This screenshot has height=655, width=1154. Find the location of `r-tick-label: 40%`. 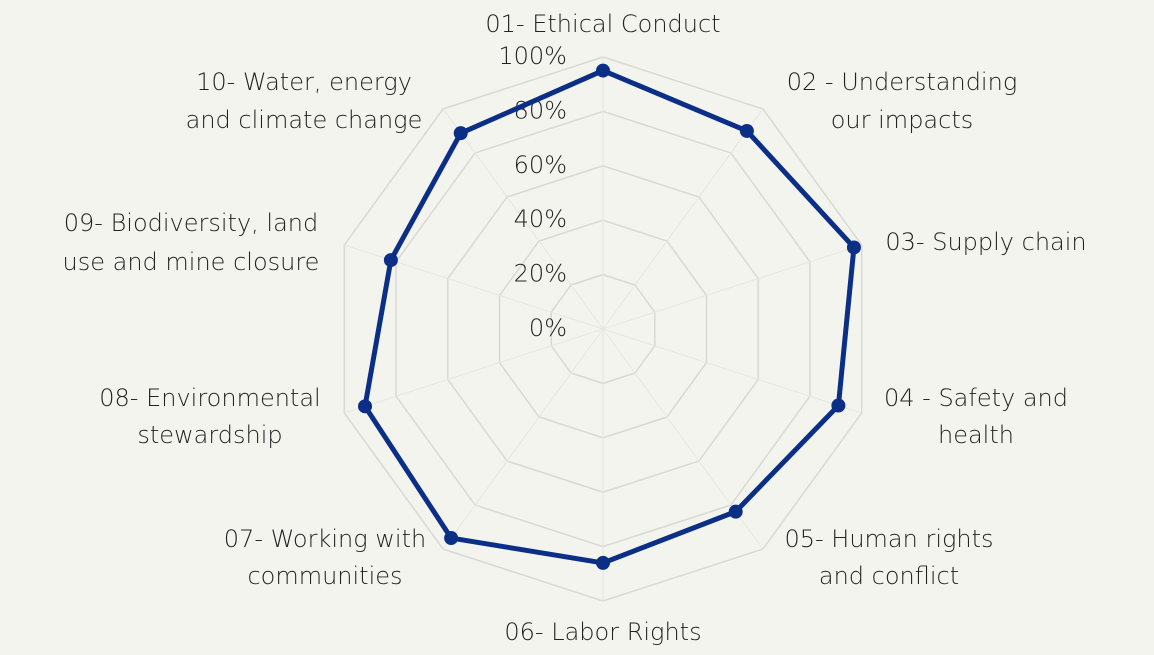

r-tick-label: 40% is located at coordinates (540, 219).